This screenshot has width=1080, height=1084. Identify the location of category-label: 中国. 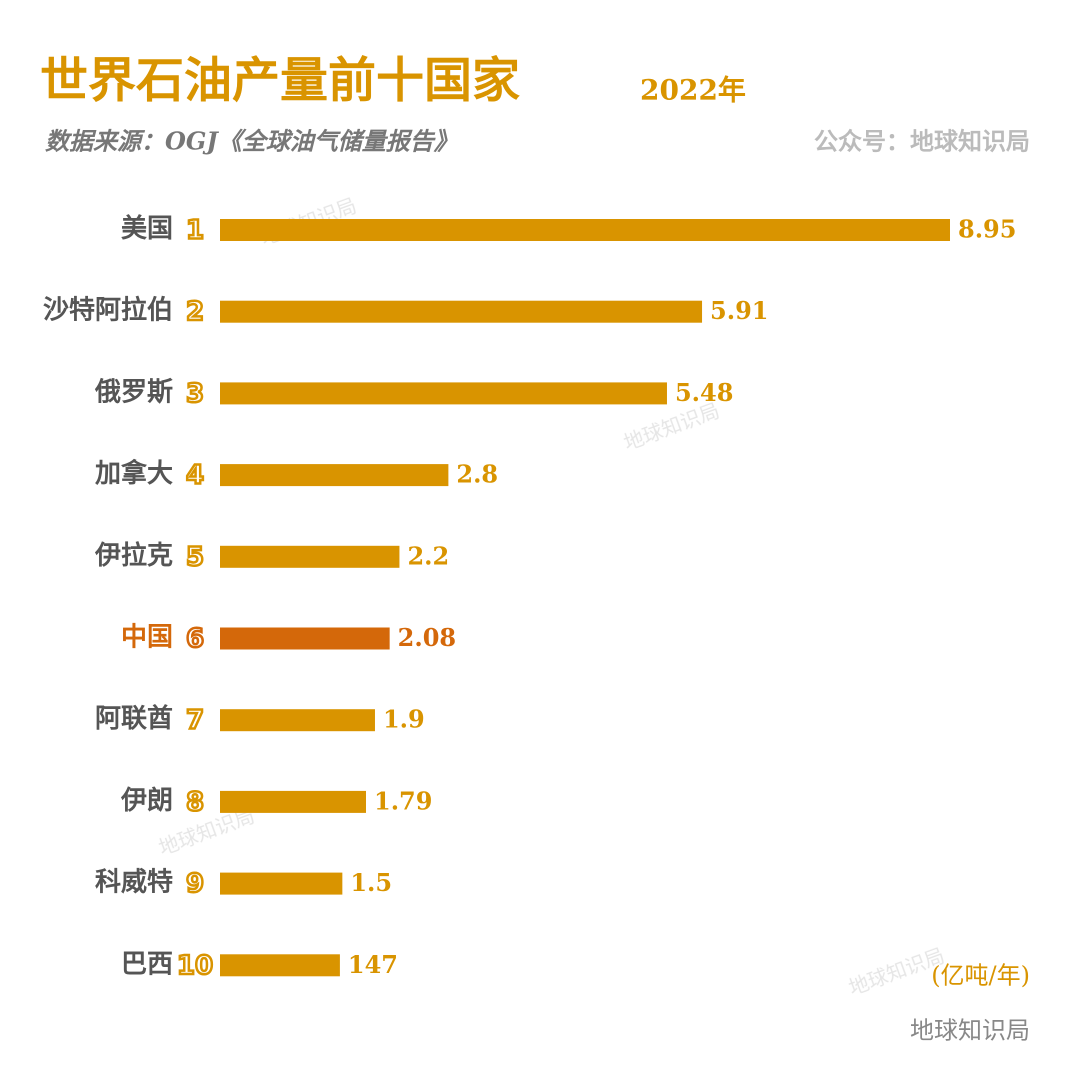
(147, 638).